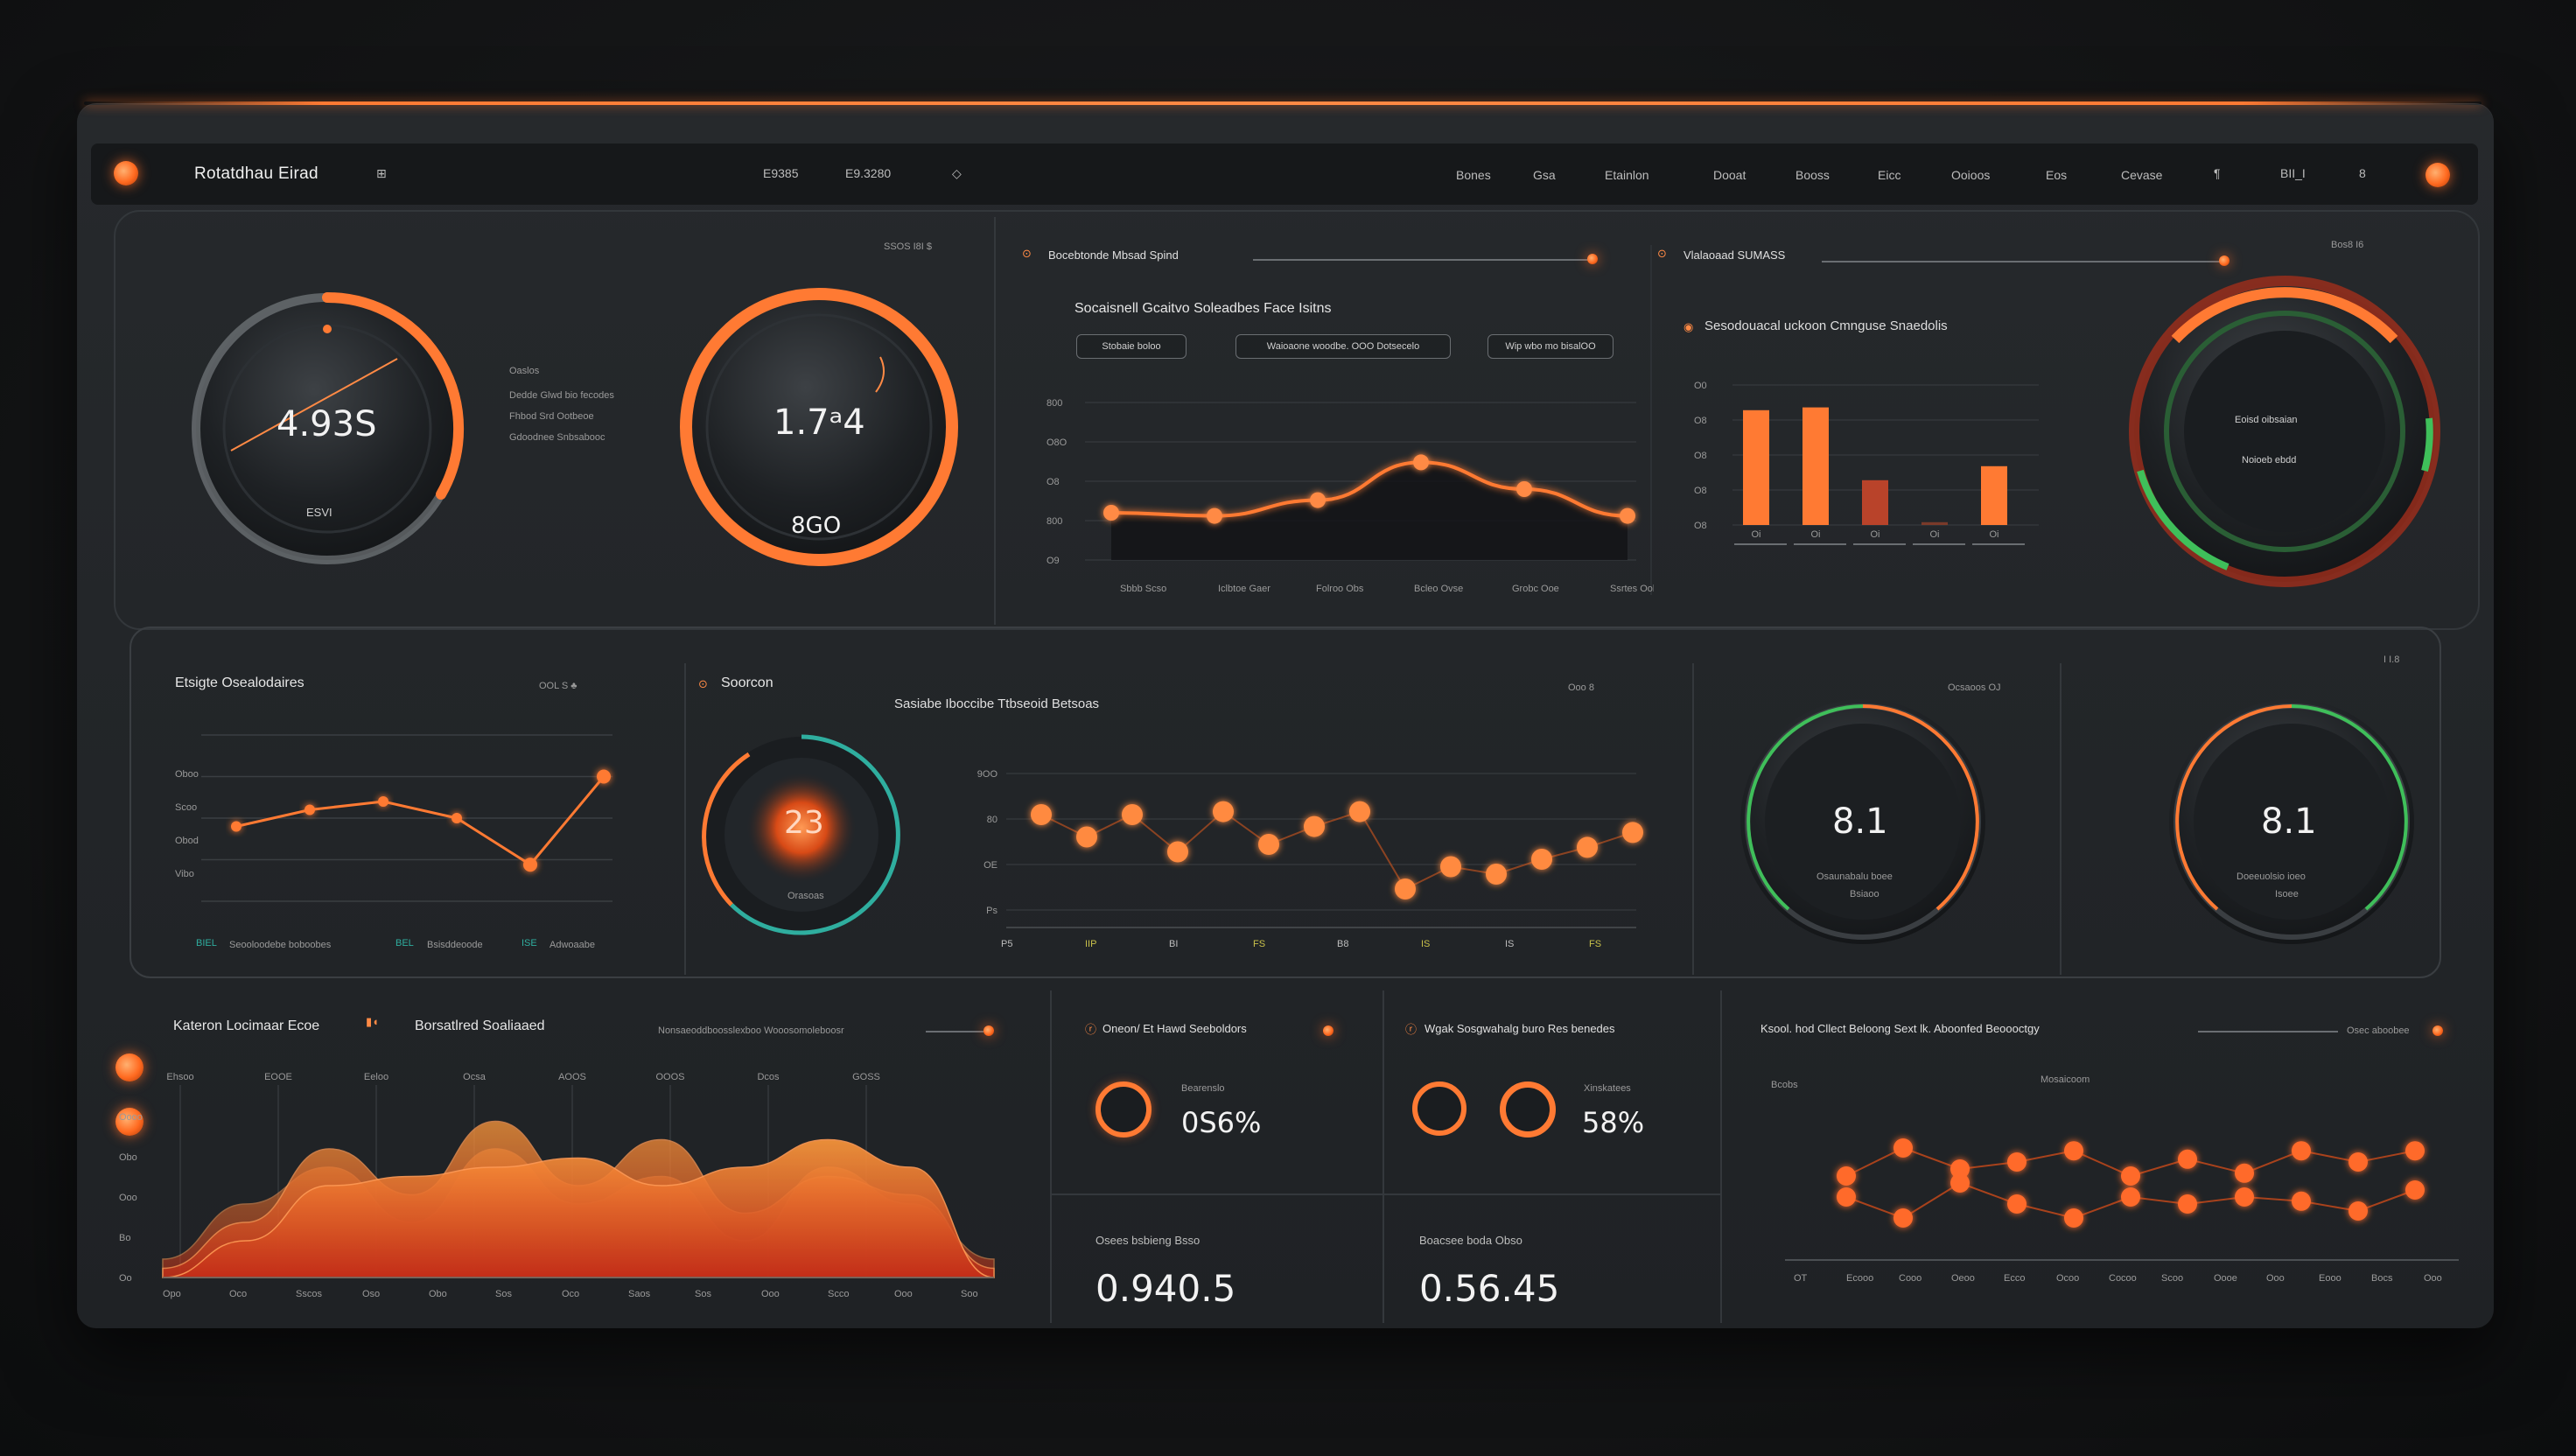 This screenshot has height=1456, width=2576. What do you see at coordinates (2362, 173) in the screenshot?
I see `nav-item: 8` at bounding box center [2362, 173].